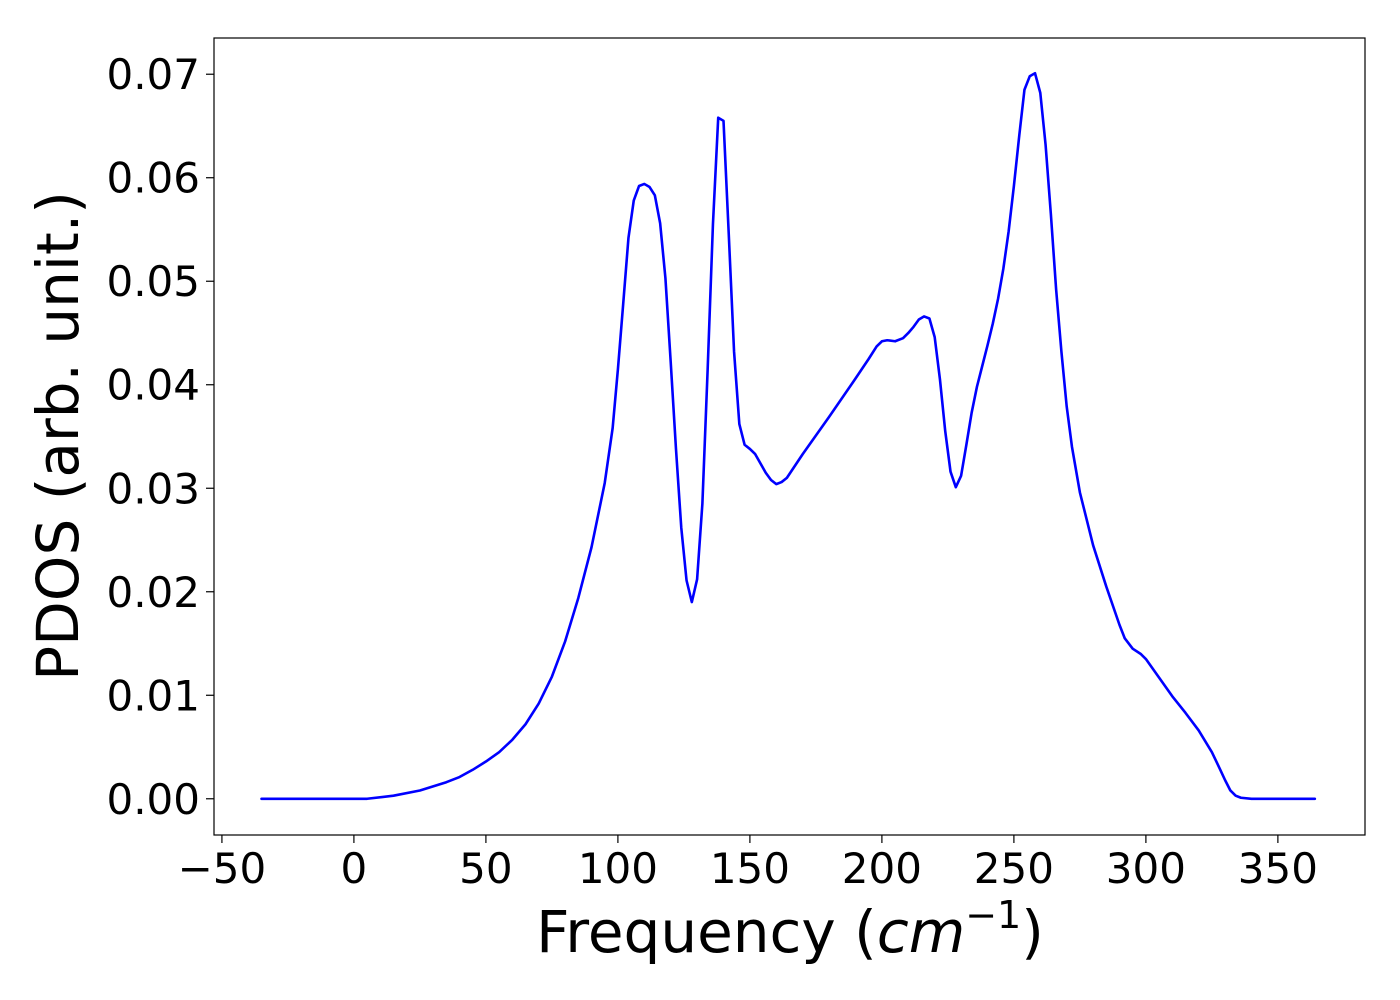  Describe the element at coordinates (1278, 868) in the screenshot. I see `x-tick-label: 350` at that location.